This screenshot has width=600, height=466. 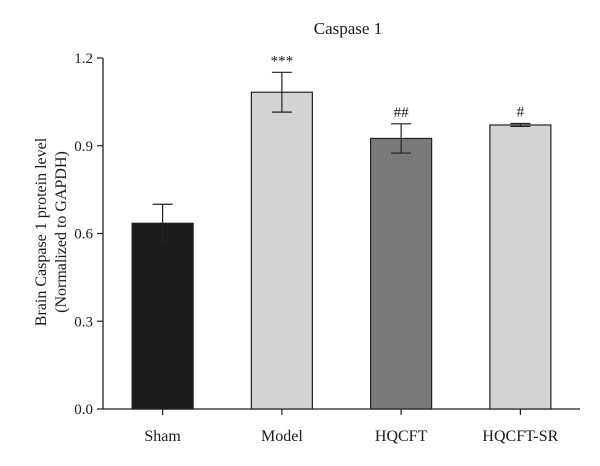 I want to click on significance-label: ***, so click(x=282, y=61).